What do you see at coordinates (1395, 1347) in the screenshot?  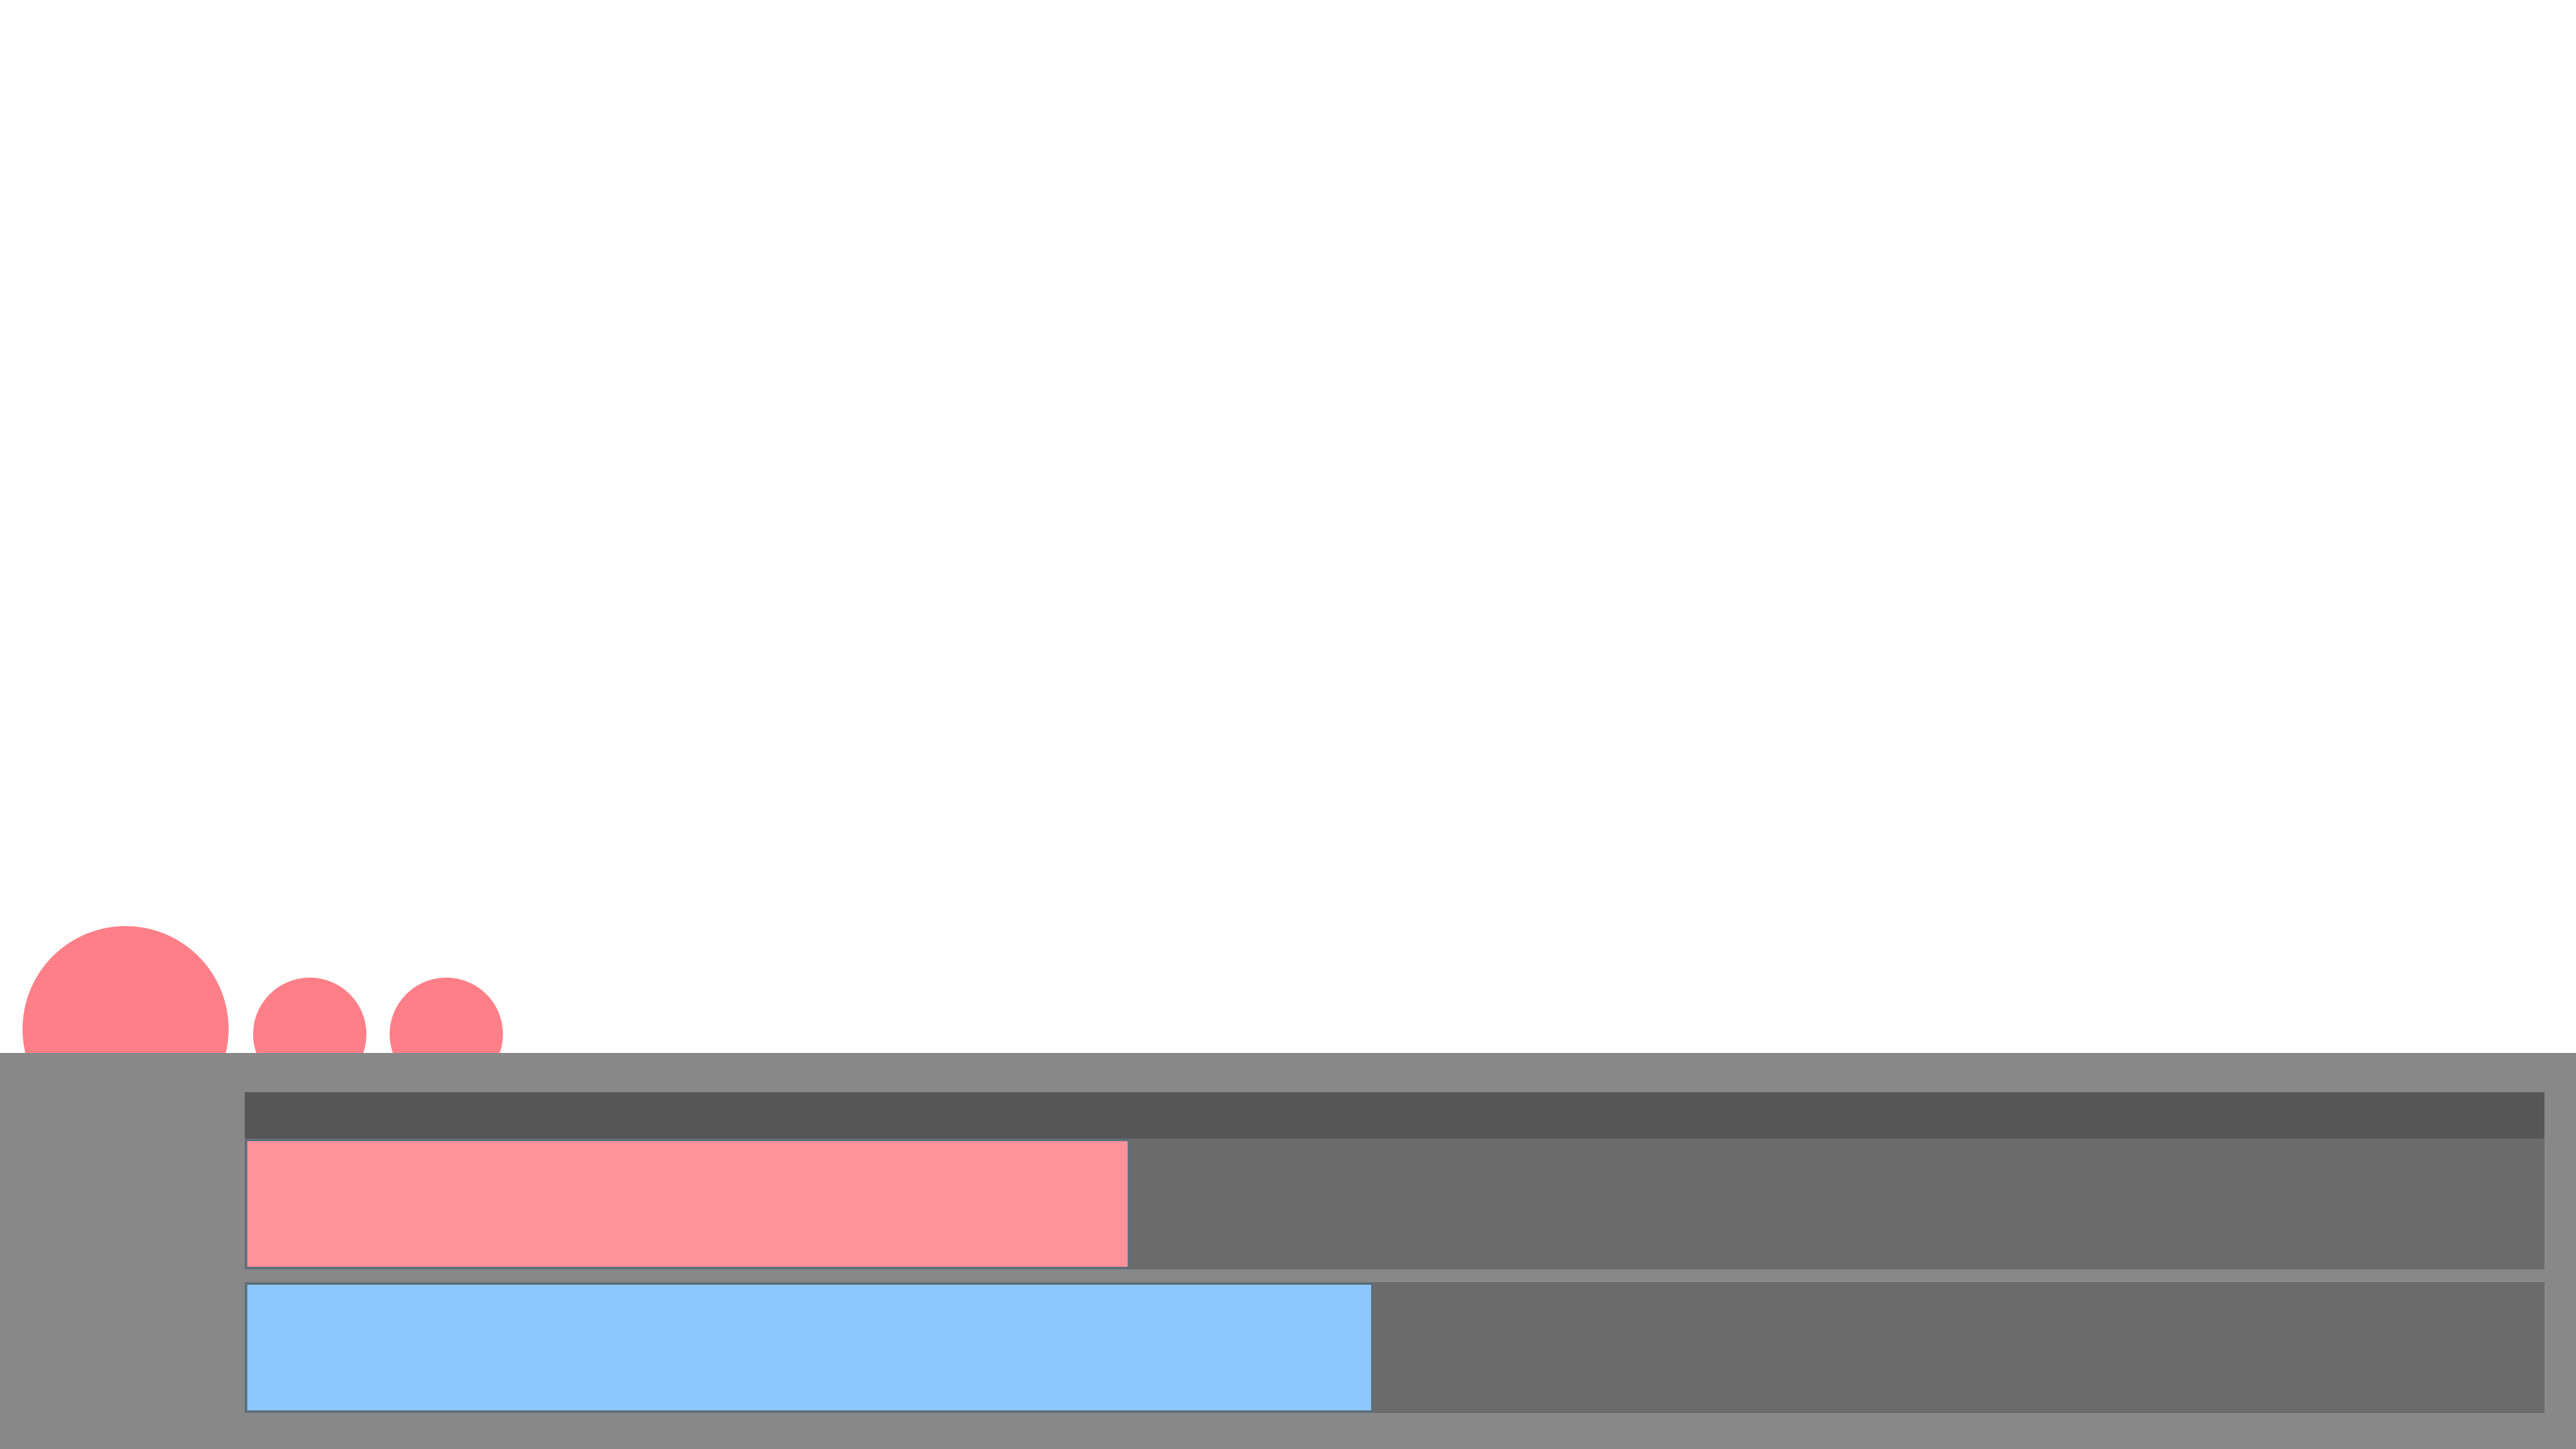 I see `mana-bar` at bounding box center [1395, 1347].